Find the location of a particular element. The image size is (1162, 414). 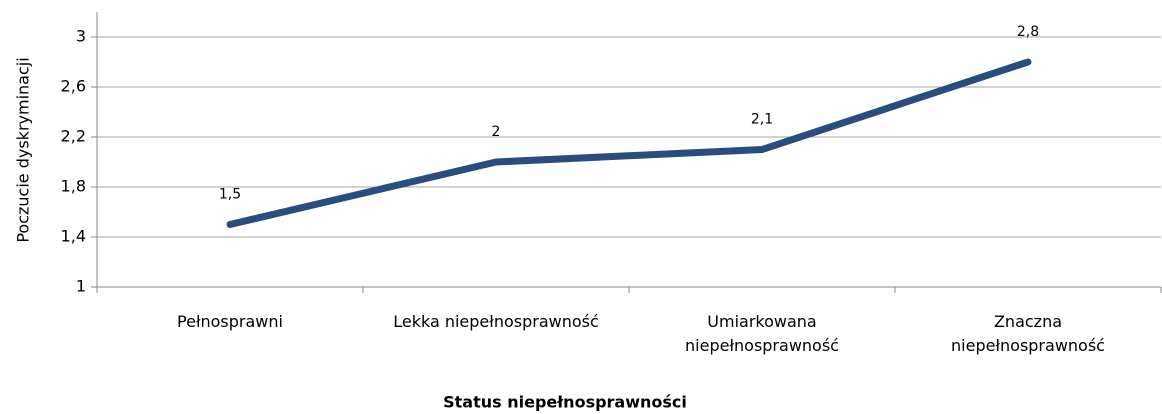

y-tick-label: 1 is located at coordinates (81, 286).